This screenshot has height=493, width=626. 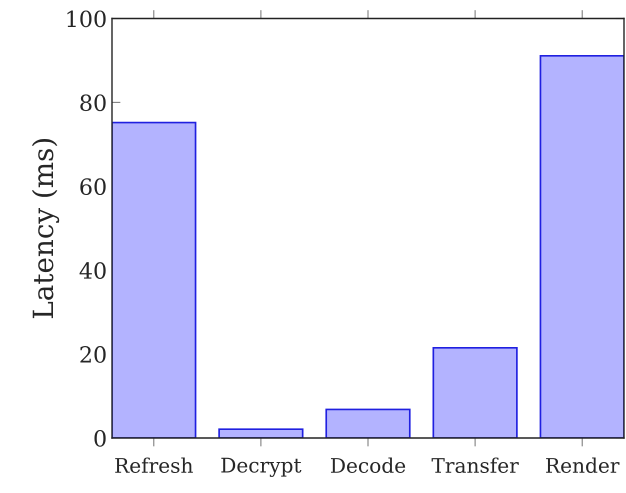 What do you see at coordinates (93, 103) in the screenshot?
I see `y-tick-label: 80` at bounding box center [93, 103].